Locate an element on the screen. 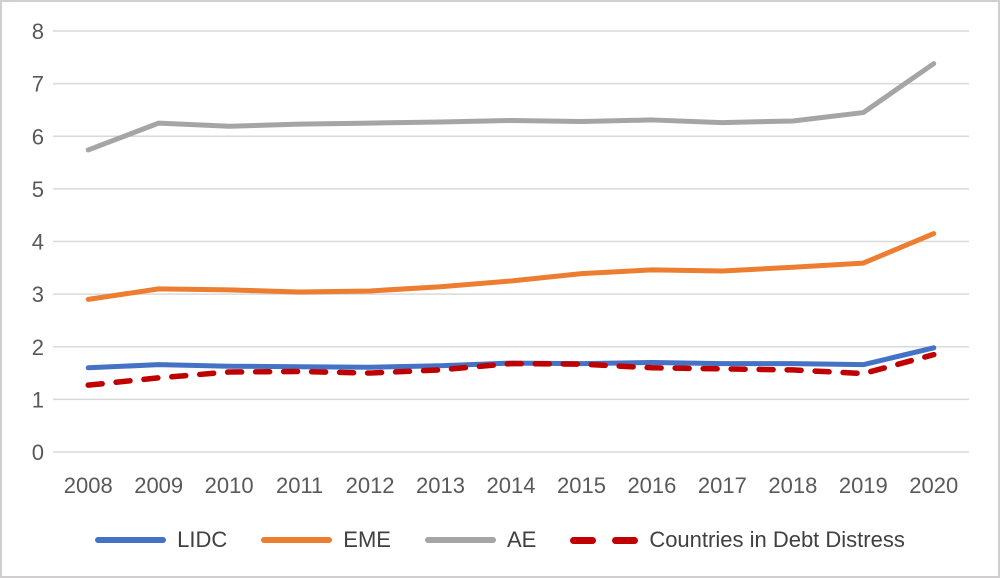  x-tick-label: 2017 is located at coordinates (722, 485).